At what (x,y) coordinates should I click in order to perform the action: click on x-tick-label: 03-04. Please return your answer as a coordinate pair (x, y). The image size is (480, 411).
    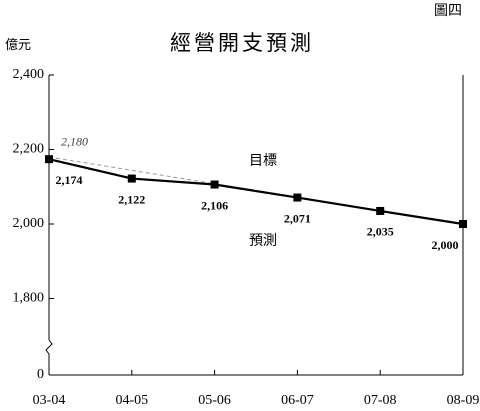
    Looking at the image, I should click on (49, 400).